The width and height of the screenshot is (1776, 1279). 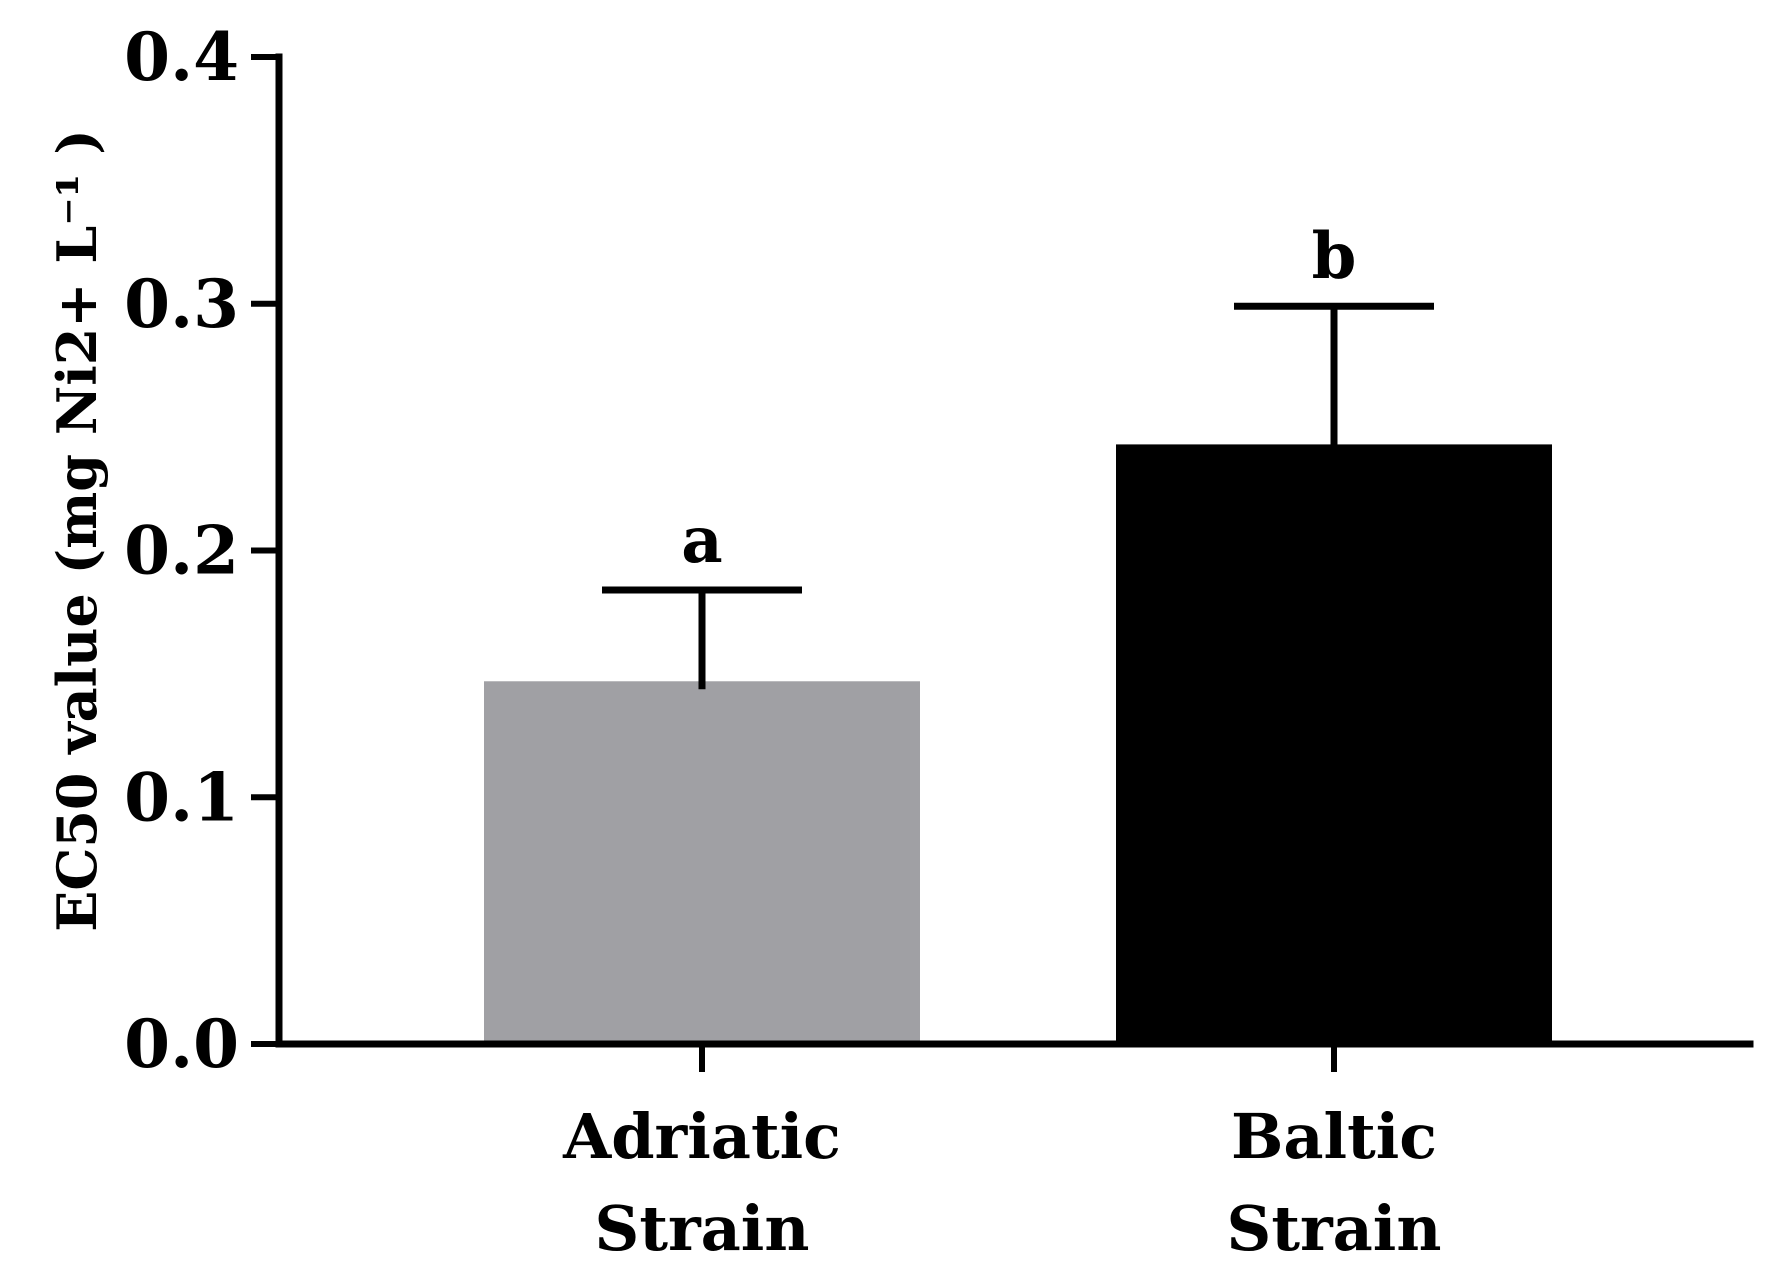 I want to click on error-bars-layer, so click(x=1018, y=496).